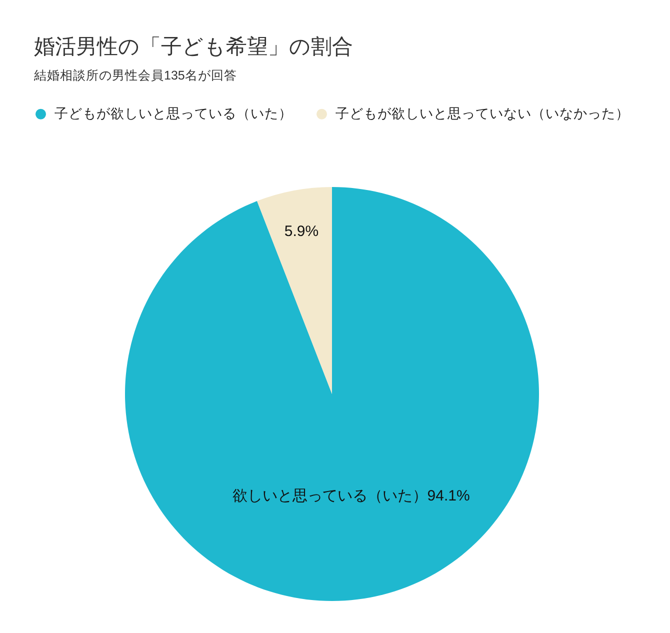 The height and width of the screenshot is (633, 670). What do you see at coordinates (351, 496) in the screenshot?
I see `data-label: 欲しいと思っている（いた）94.1%` at bounding box center [351, 496].